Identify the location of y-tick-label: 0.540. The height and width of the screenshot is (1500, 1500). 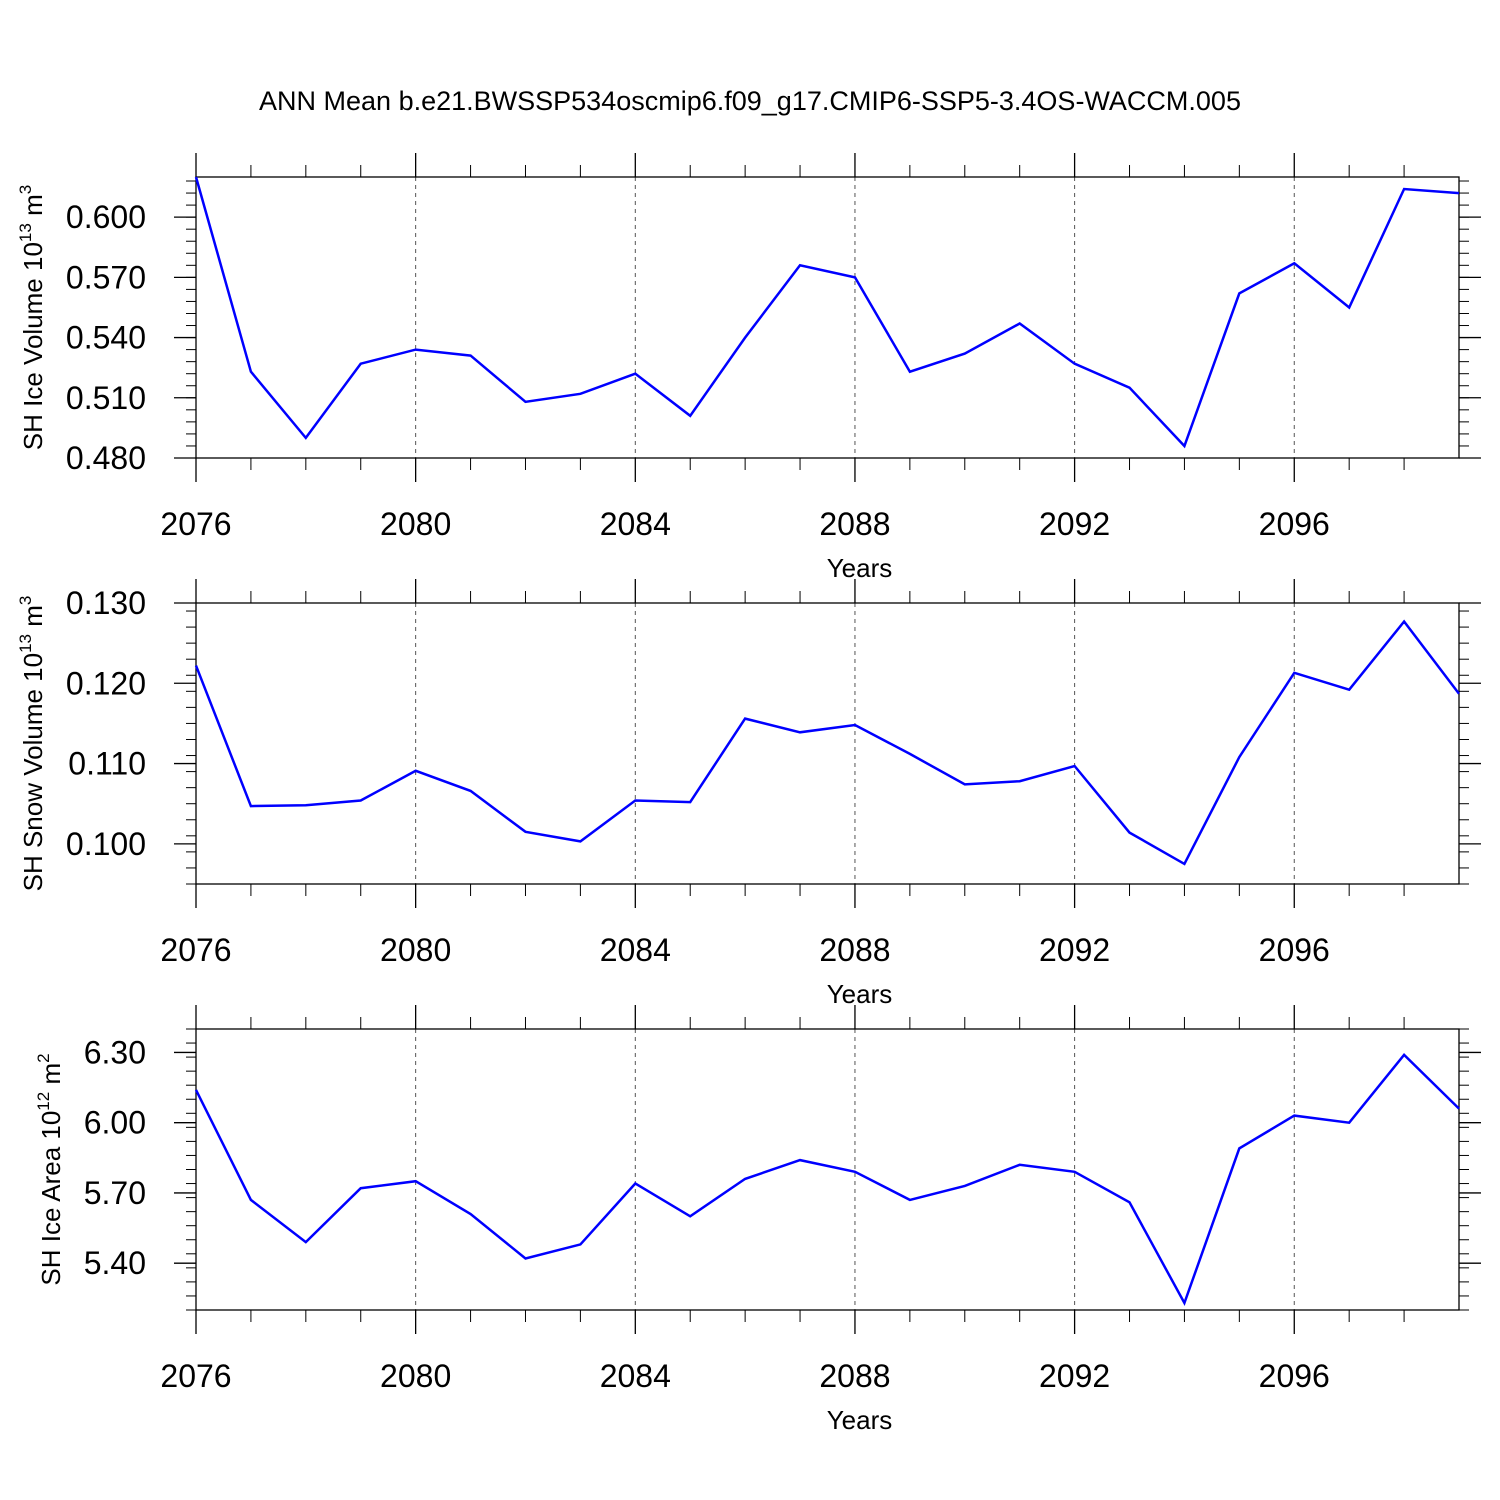
(106, 338).